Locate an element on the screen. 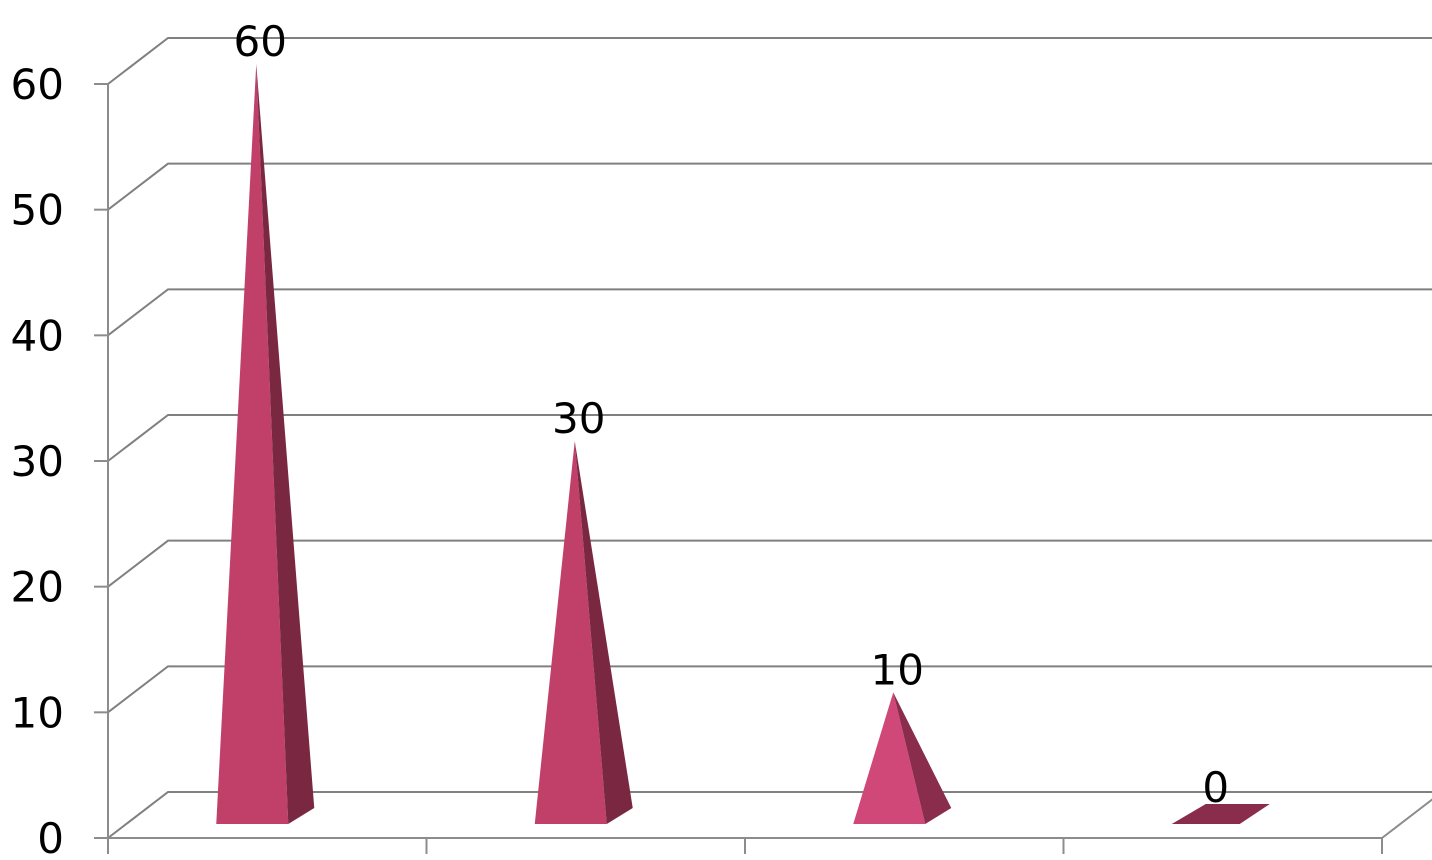 This screenshot has width=1432, height=860. y-tick-label: 10 is located at coordinates (37, 712).